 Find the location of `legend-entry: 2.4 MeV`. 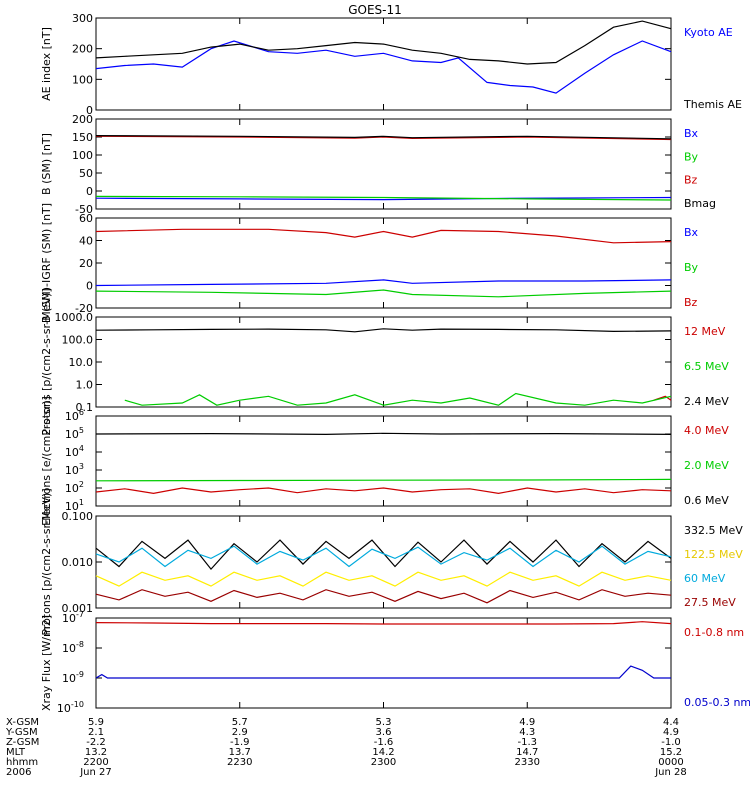

legend-entry: 2.4 MeV is located at coordinates (706, 401).